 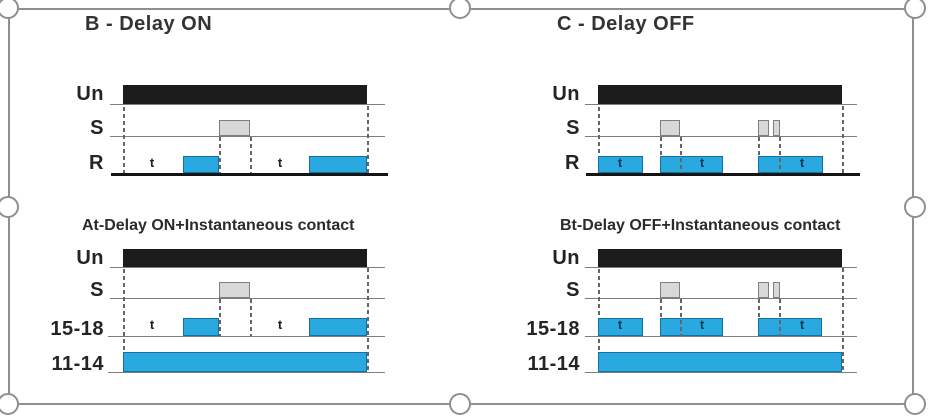 What do you see at coordinates (626, 24) in the screenshot?
I see `panel-title: C - Delay OFF` at bounding box center [626, 24].